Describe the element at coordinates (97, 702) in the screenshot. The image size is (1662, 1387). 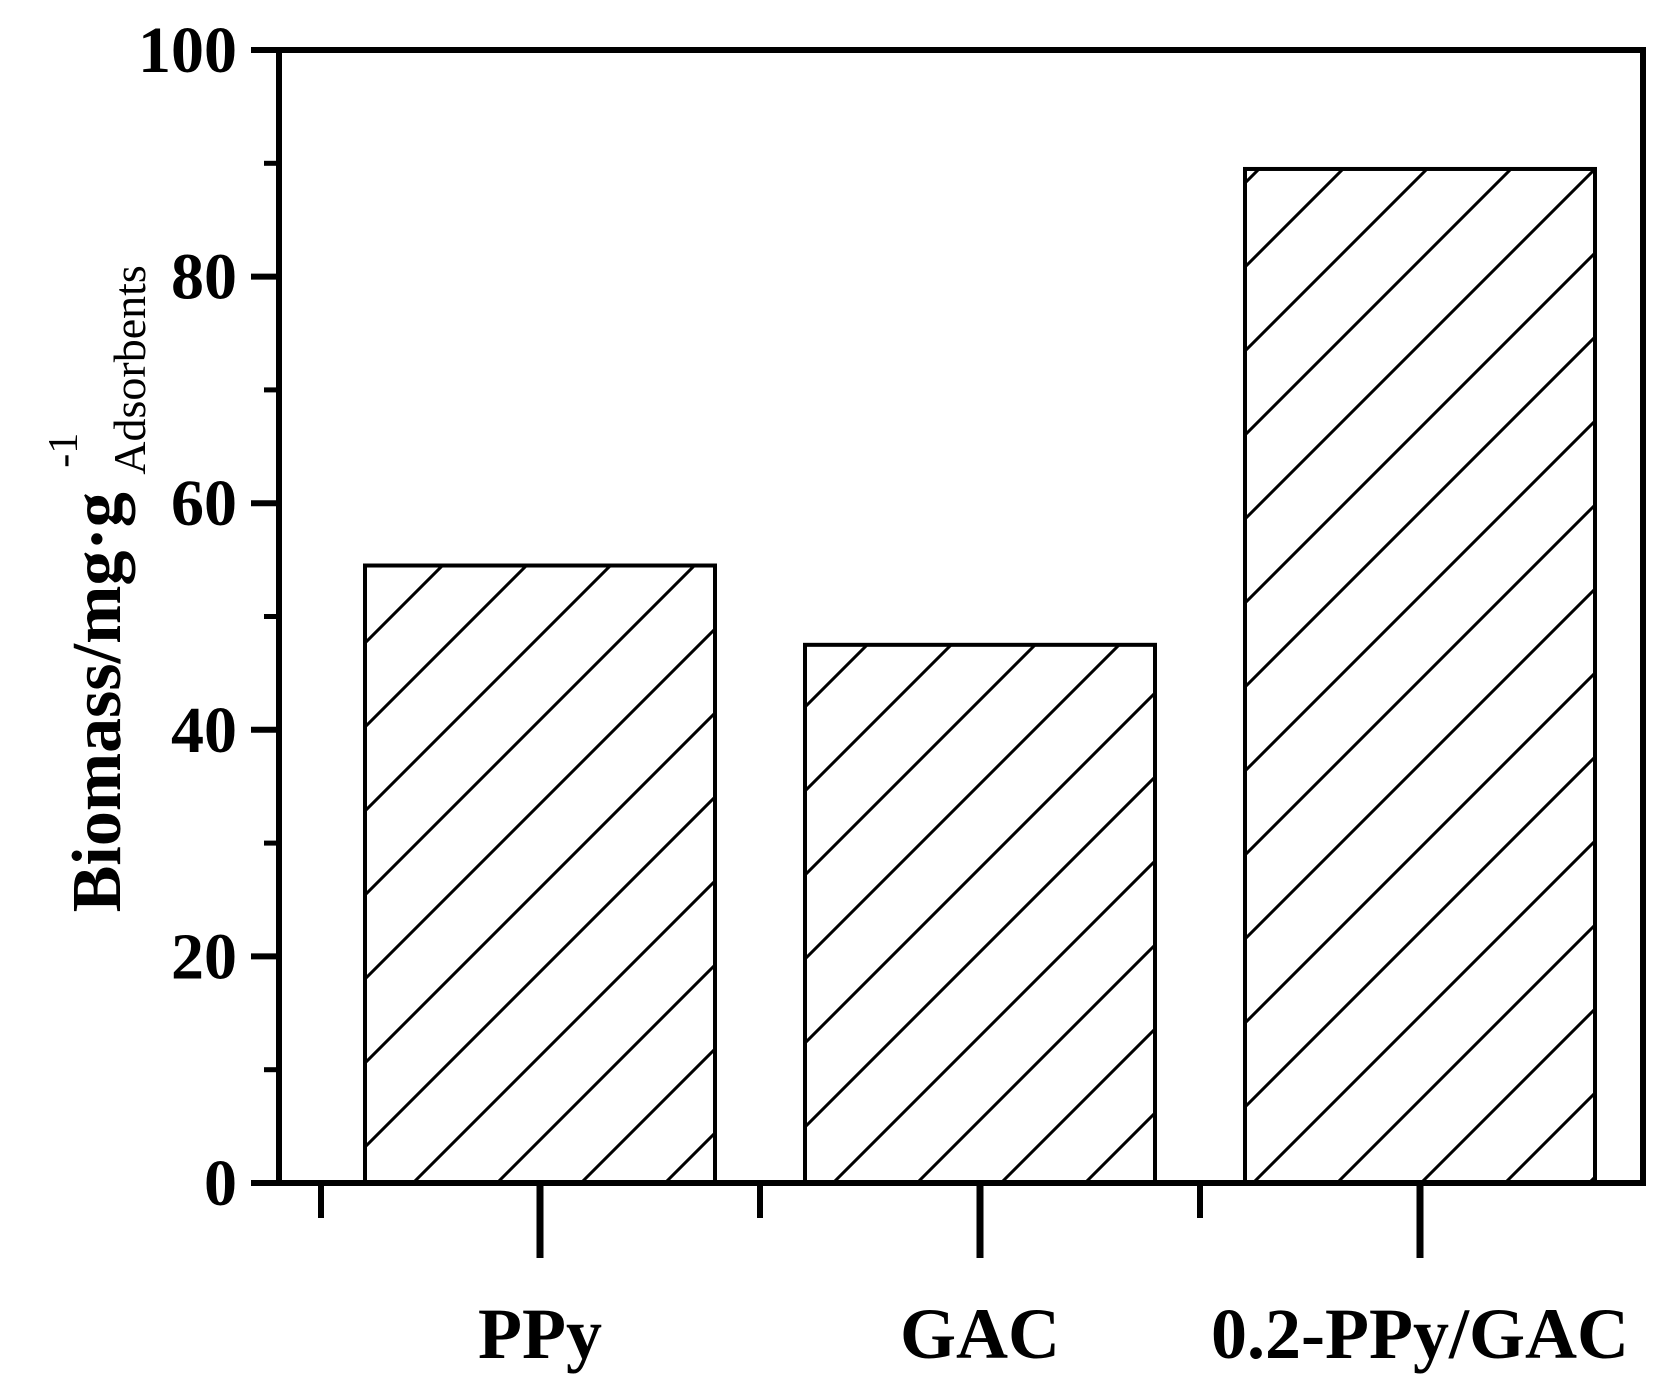
I see `y-axis-title-main: Biomass/mg·g` at that location.